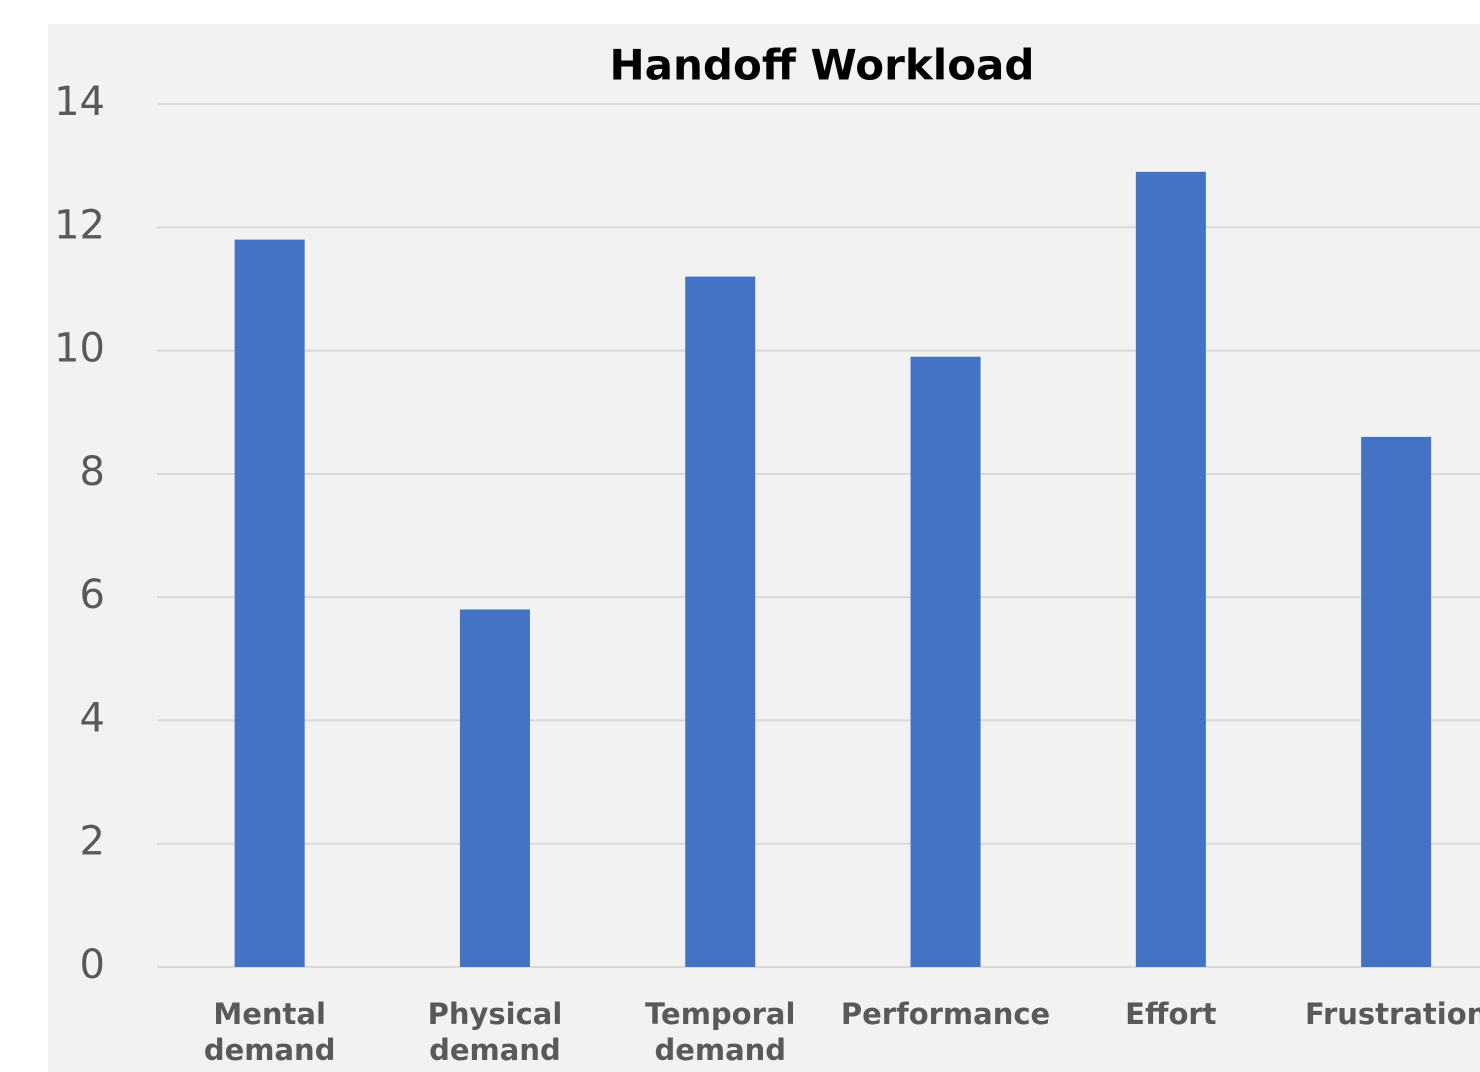 The height and width of the screenshot is (1072, 1480). What do you see at coordinates (79, 102) in the screenshot?
I see `y-tick-label: 14` at bounding box center [79, 102].